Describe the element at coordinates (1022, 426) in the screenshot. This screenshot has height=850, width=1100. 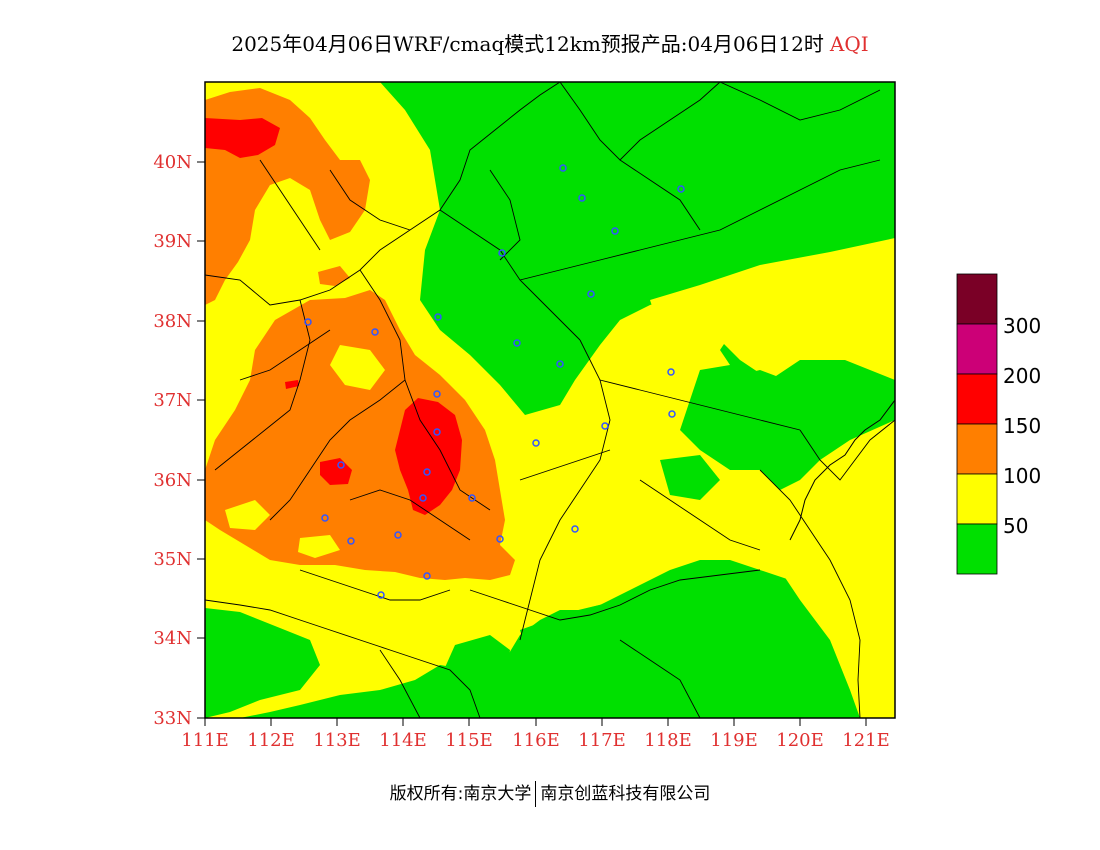
I see `legend-label: 150` at that location.